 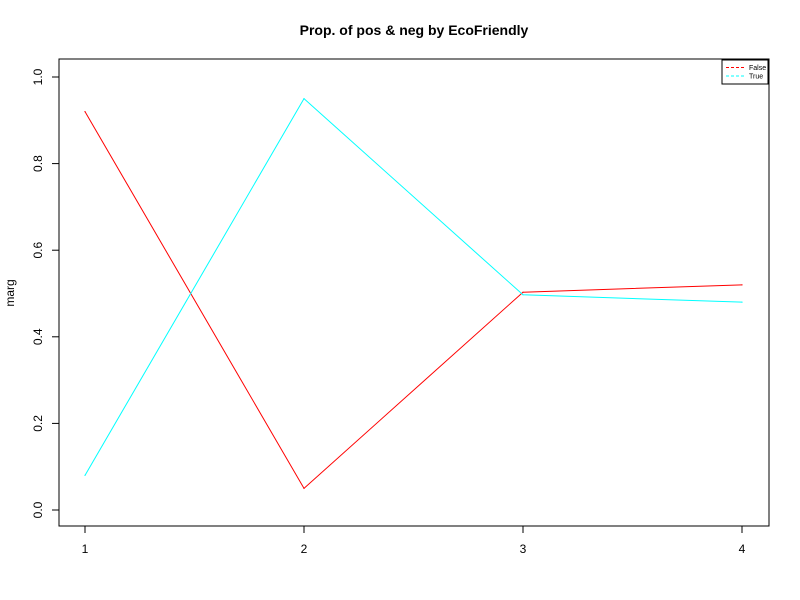 What do you see at coordinates (742, 549) in the screenshot?
I see `x-tick-label: 4` at bounding box center [742, 549].